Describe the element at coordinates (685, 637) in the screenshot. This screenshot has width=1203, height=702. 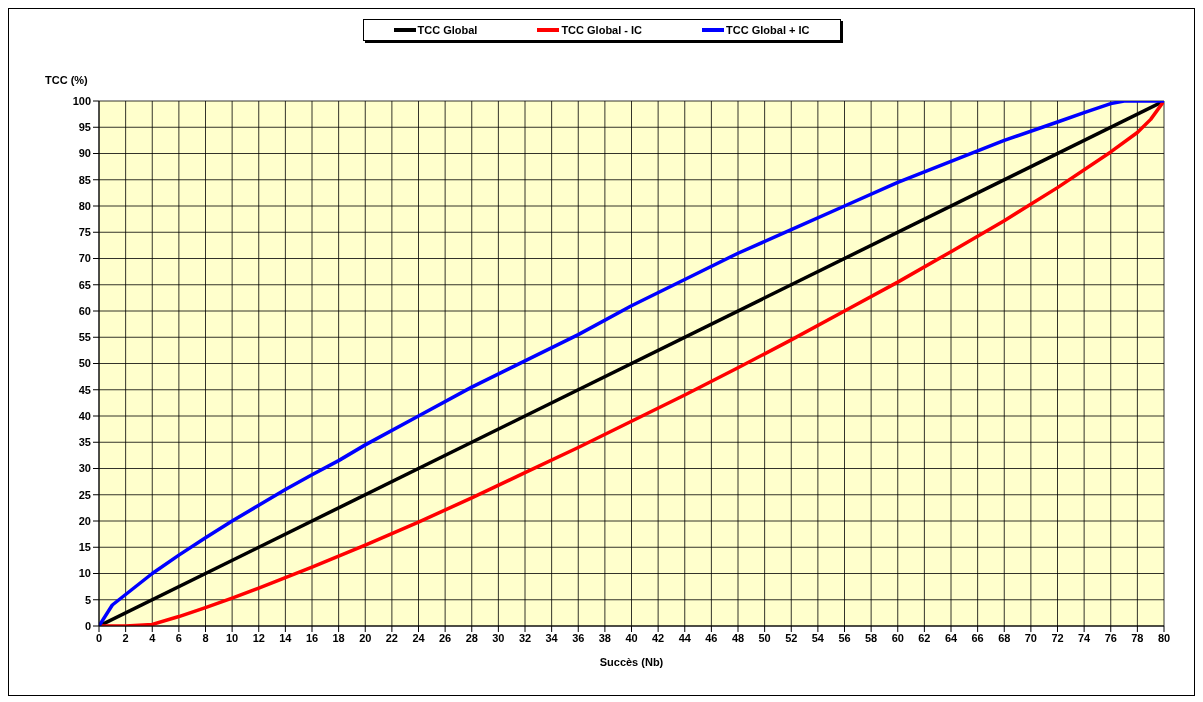
I see `x-tick-label: 44` at that location.